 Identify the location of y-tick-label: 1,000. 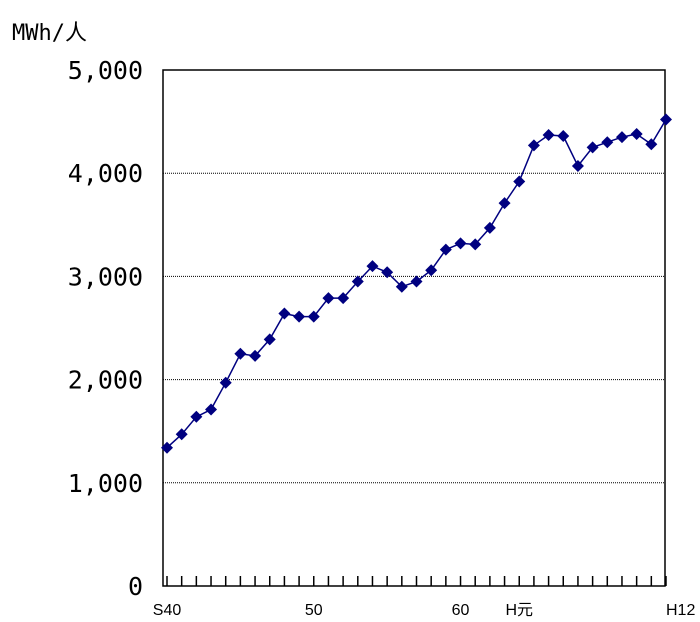
(105, 483).